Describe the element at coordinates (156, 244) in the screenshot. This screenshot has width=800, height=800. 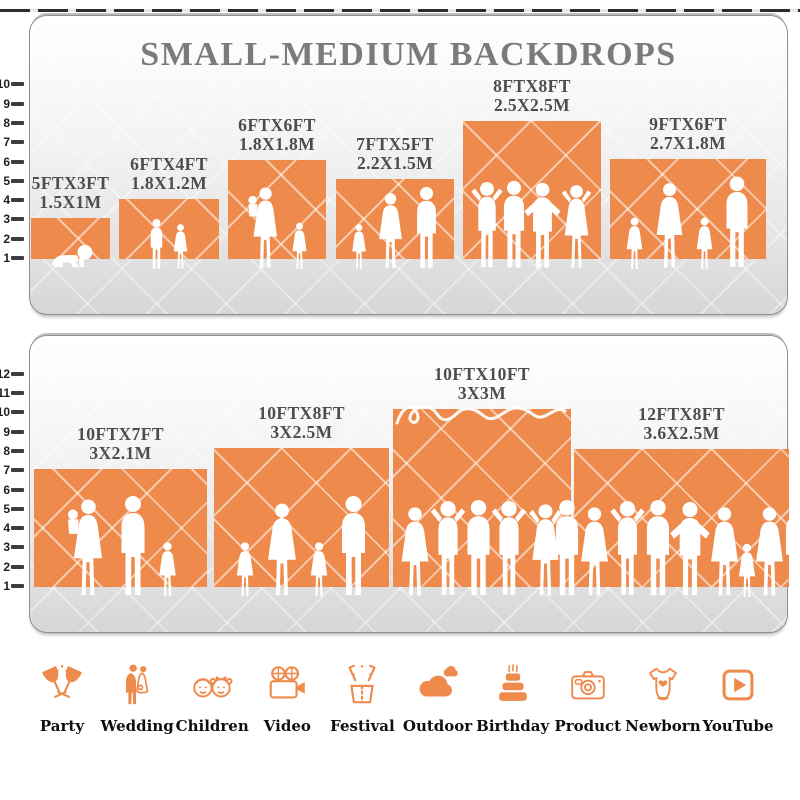
I see `figure-boy` at that location.